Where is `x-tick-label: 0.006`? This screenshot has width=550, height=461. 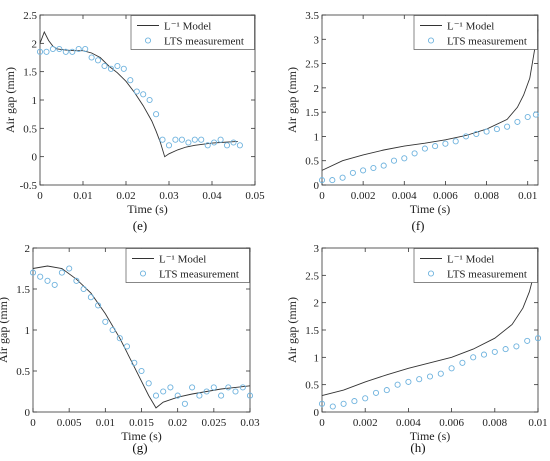 x-tick-label: 0.006 is located at coordinates (451, 423).